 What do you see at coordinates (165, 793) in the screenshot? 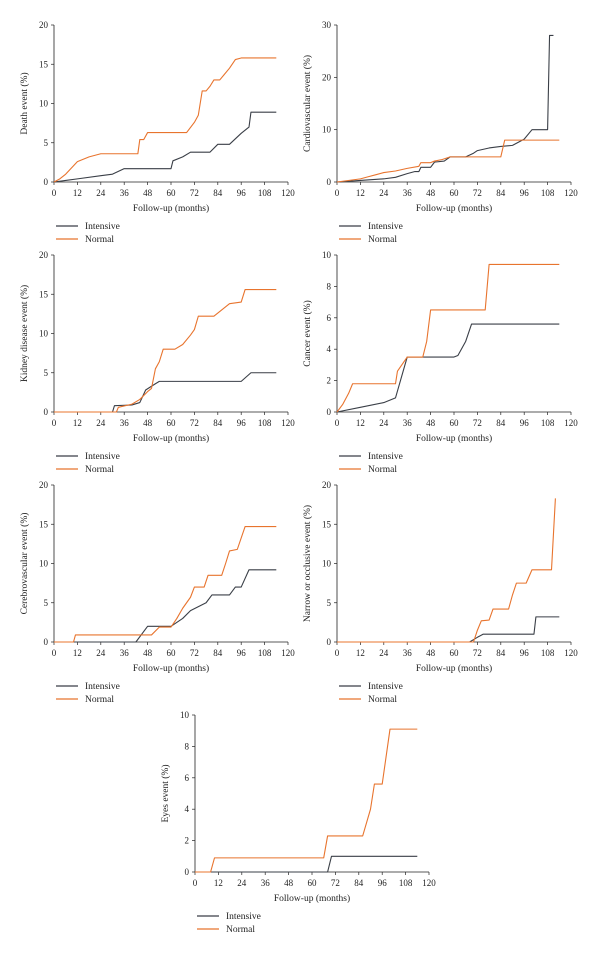
I see `y-axis-label: Eyes event (%)` at bounding box center [165, 793].